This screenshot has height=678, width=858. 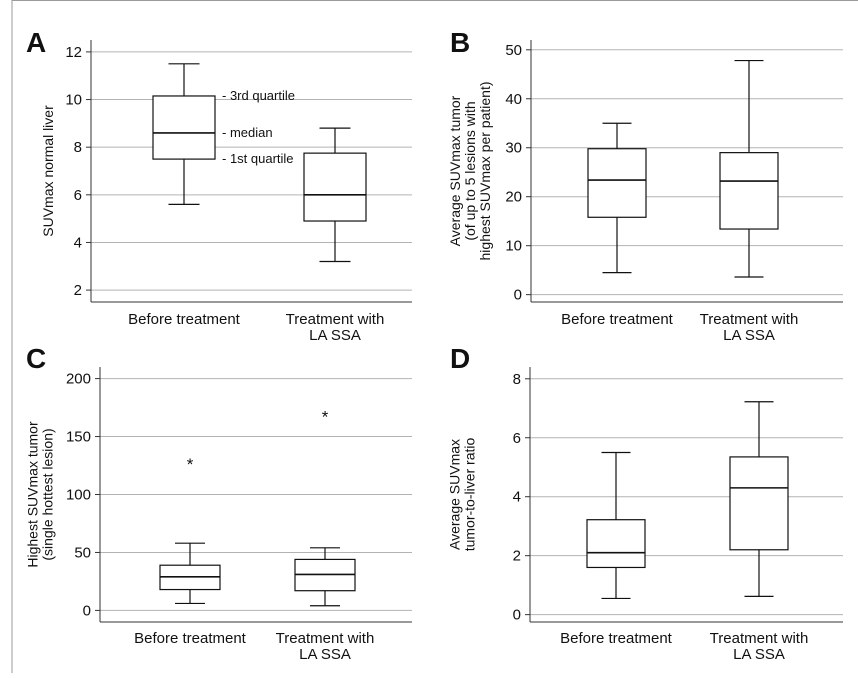 What do you see at coordinates (455, 170) in the screenshot?
I see `y-axis-label-line: Average SUVmax tumor` at bounding box center [455, 170].